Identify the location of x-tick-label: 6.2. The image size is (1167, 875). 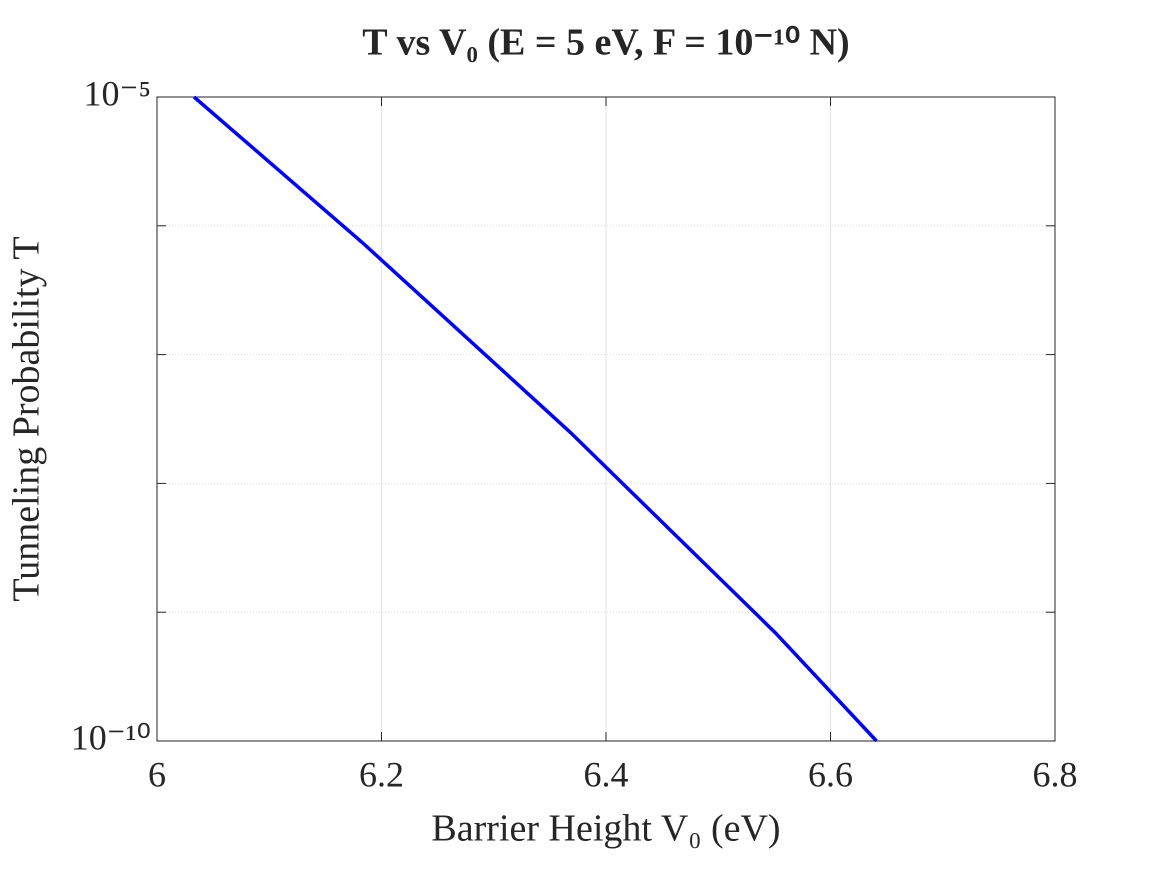
(381, 774).